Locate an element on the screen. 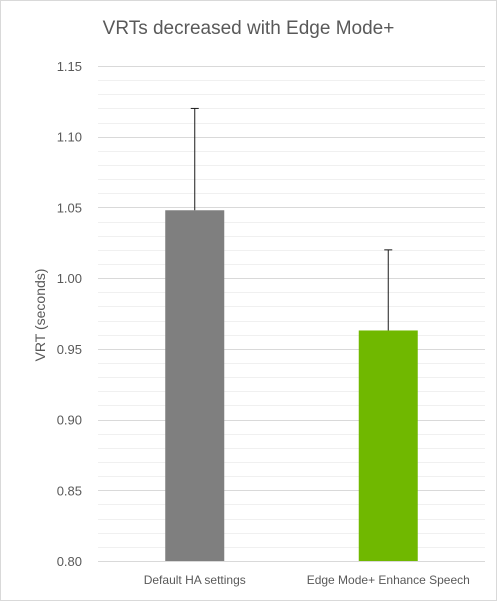 The height and width of the screenshot is (601, 497). y-tick-label: 1.10 is located at coordinates (69, 137).